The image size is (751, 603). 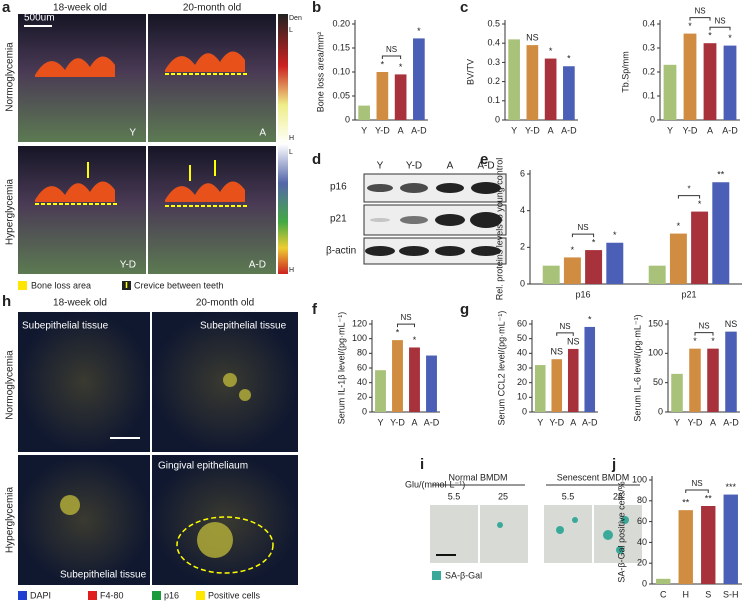 I want to click on bone-loss-line, so click(x=141, y=205).